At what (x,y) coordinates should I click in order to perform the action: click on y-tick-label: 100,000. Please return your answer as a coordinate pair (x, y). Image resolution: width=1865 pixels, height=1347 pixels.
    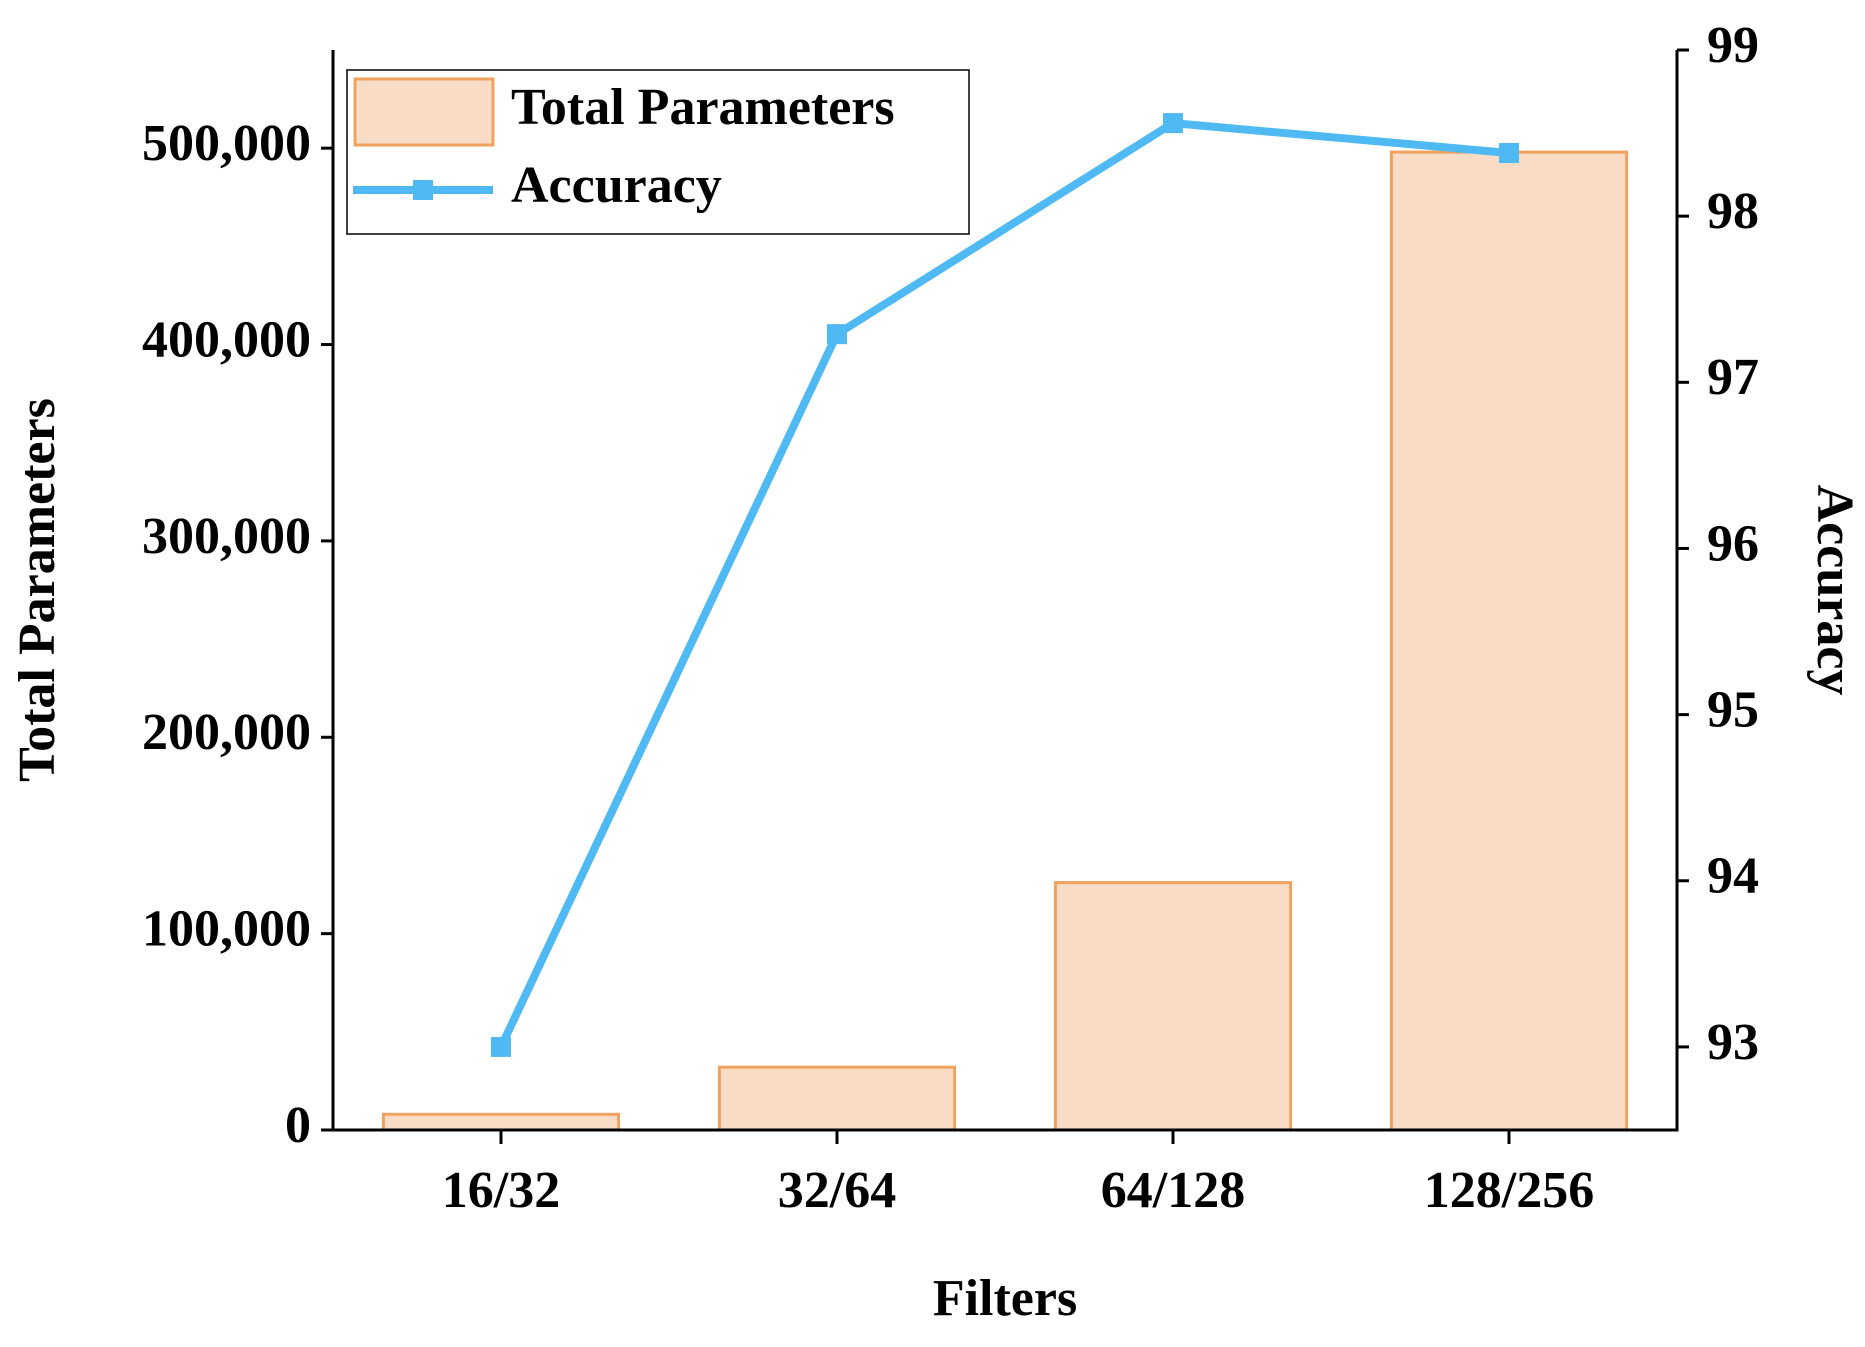
    Looking at the image, I should click on (226, 929).